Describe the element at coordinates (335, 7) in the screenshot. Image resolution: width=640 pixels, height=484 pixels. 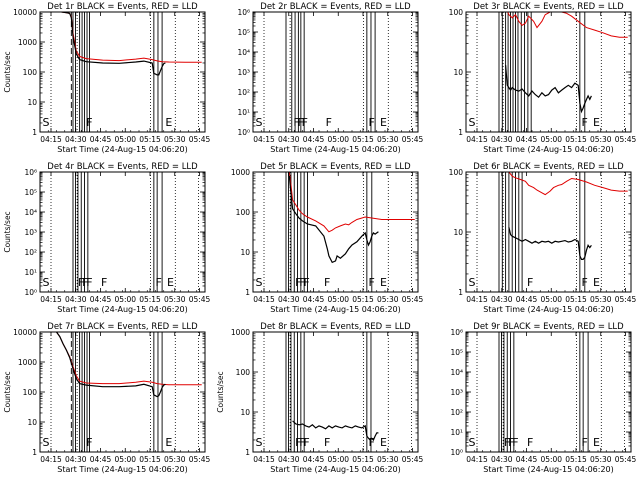
I see `chart-title: Det 2r BLACK = Events, RED = LLD` at that location.